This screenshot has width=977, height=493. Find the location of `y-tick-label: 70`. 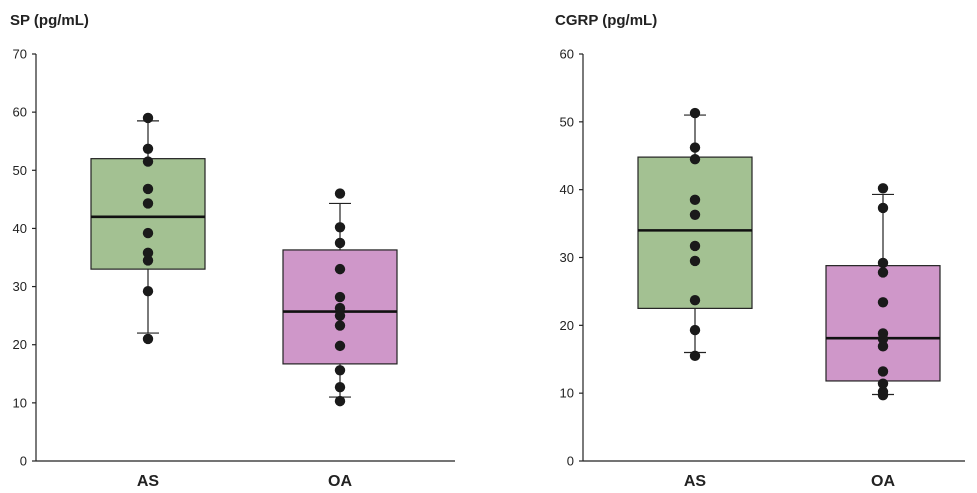

y-tick-label: 70 is located at coordinates (20, 54).